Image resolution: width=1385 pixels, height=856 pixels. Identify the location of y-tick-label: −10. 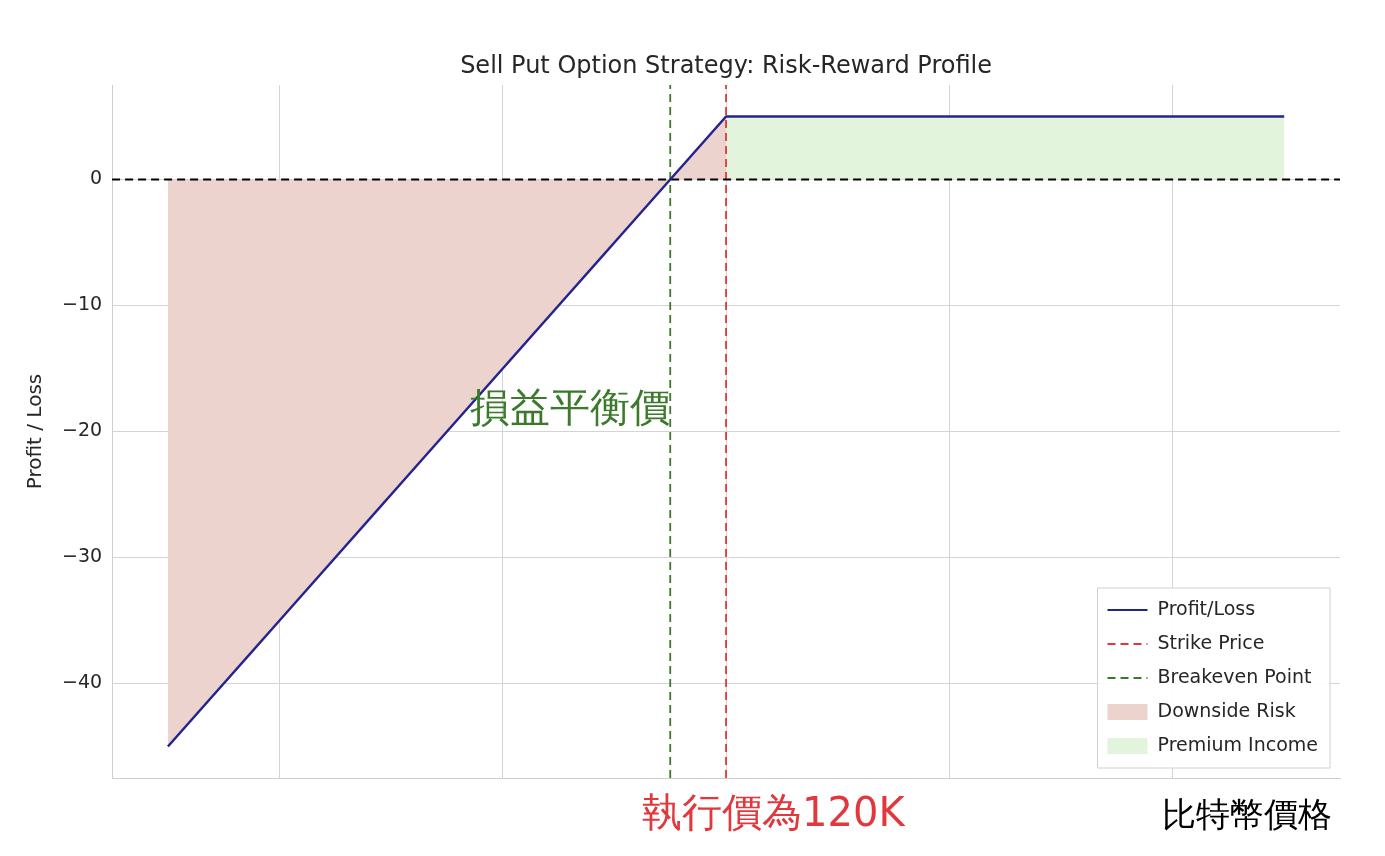
(82, 303).